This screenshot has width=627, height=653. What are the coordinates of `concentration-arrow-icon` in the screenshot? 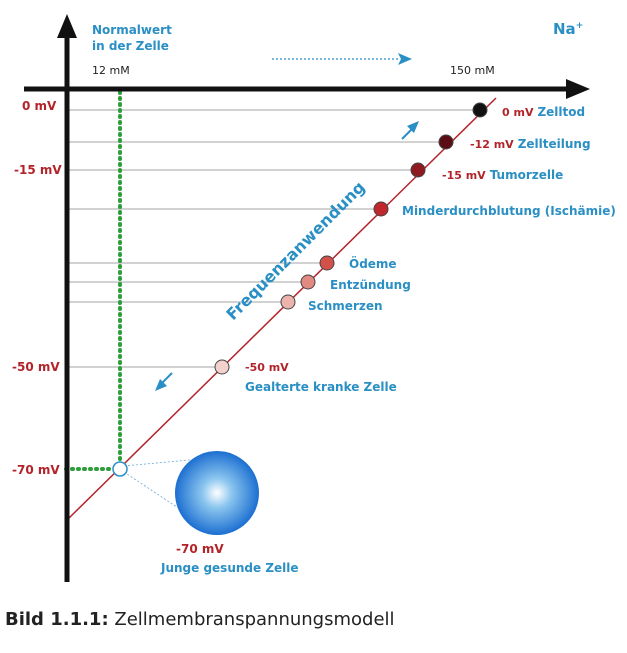 It's located at (405, 59).